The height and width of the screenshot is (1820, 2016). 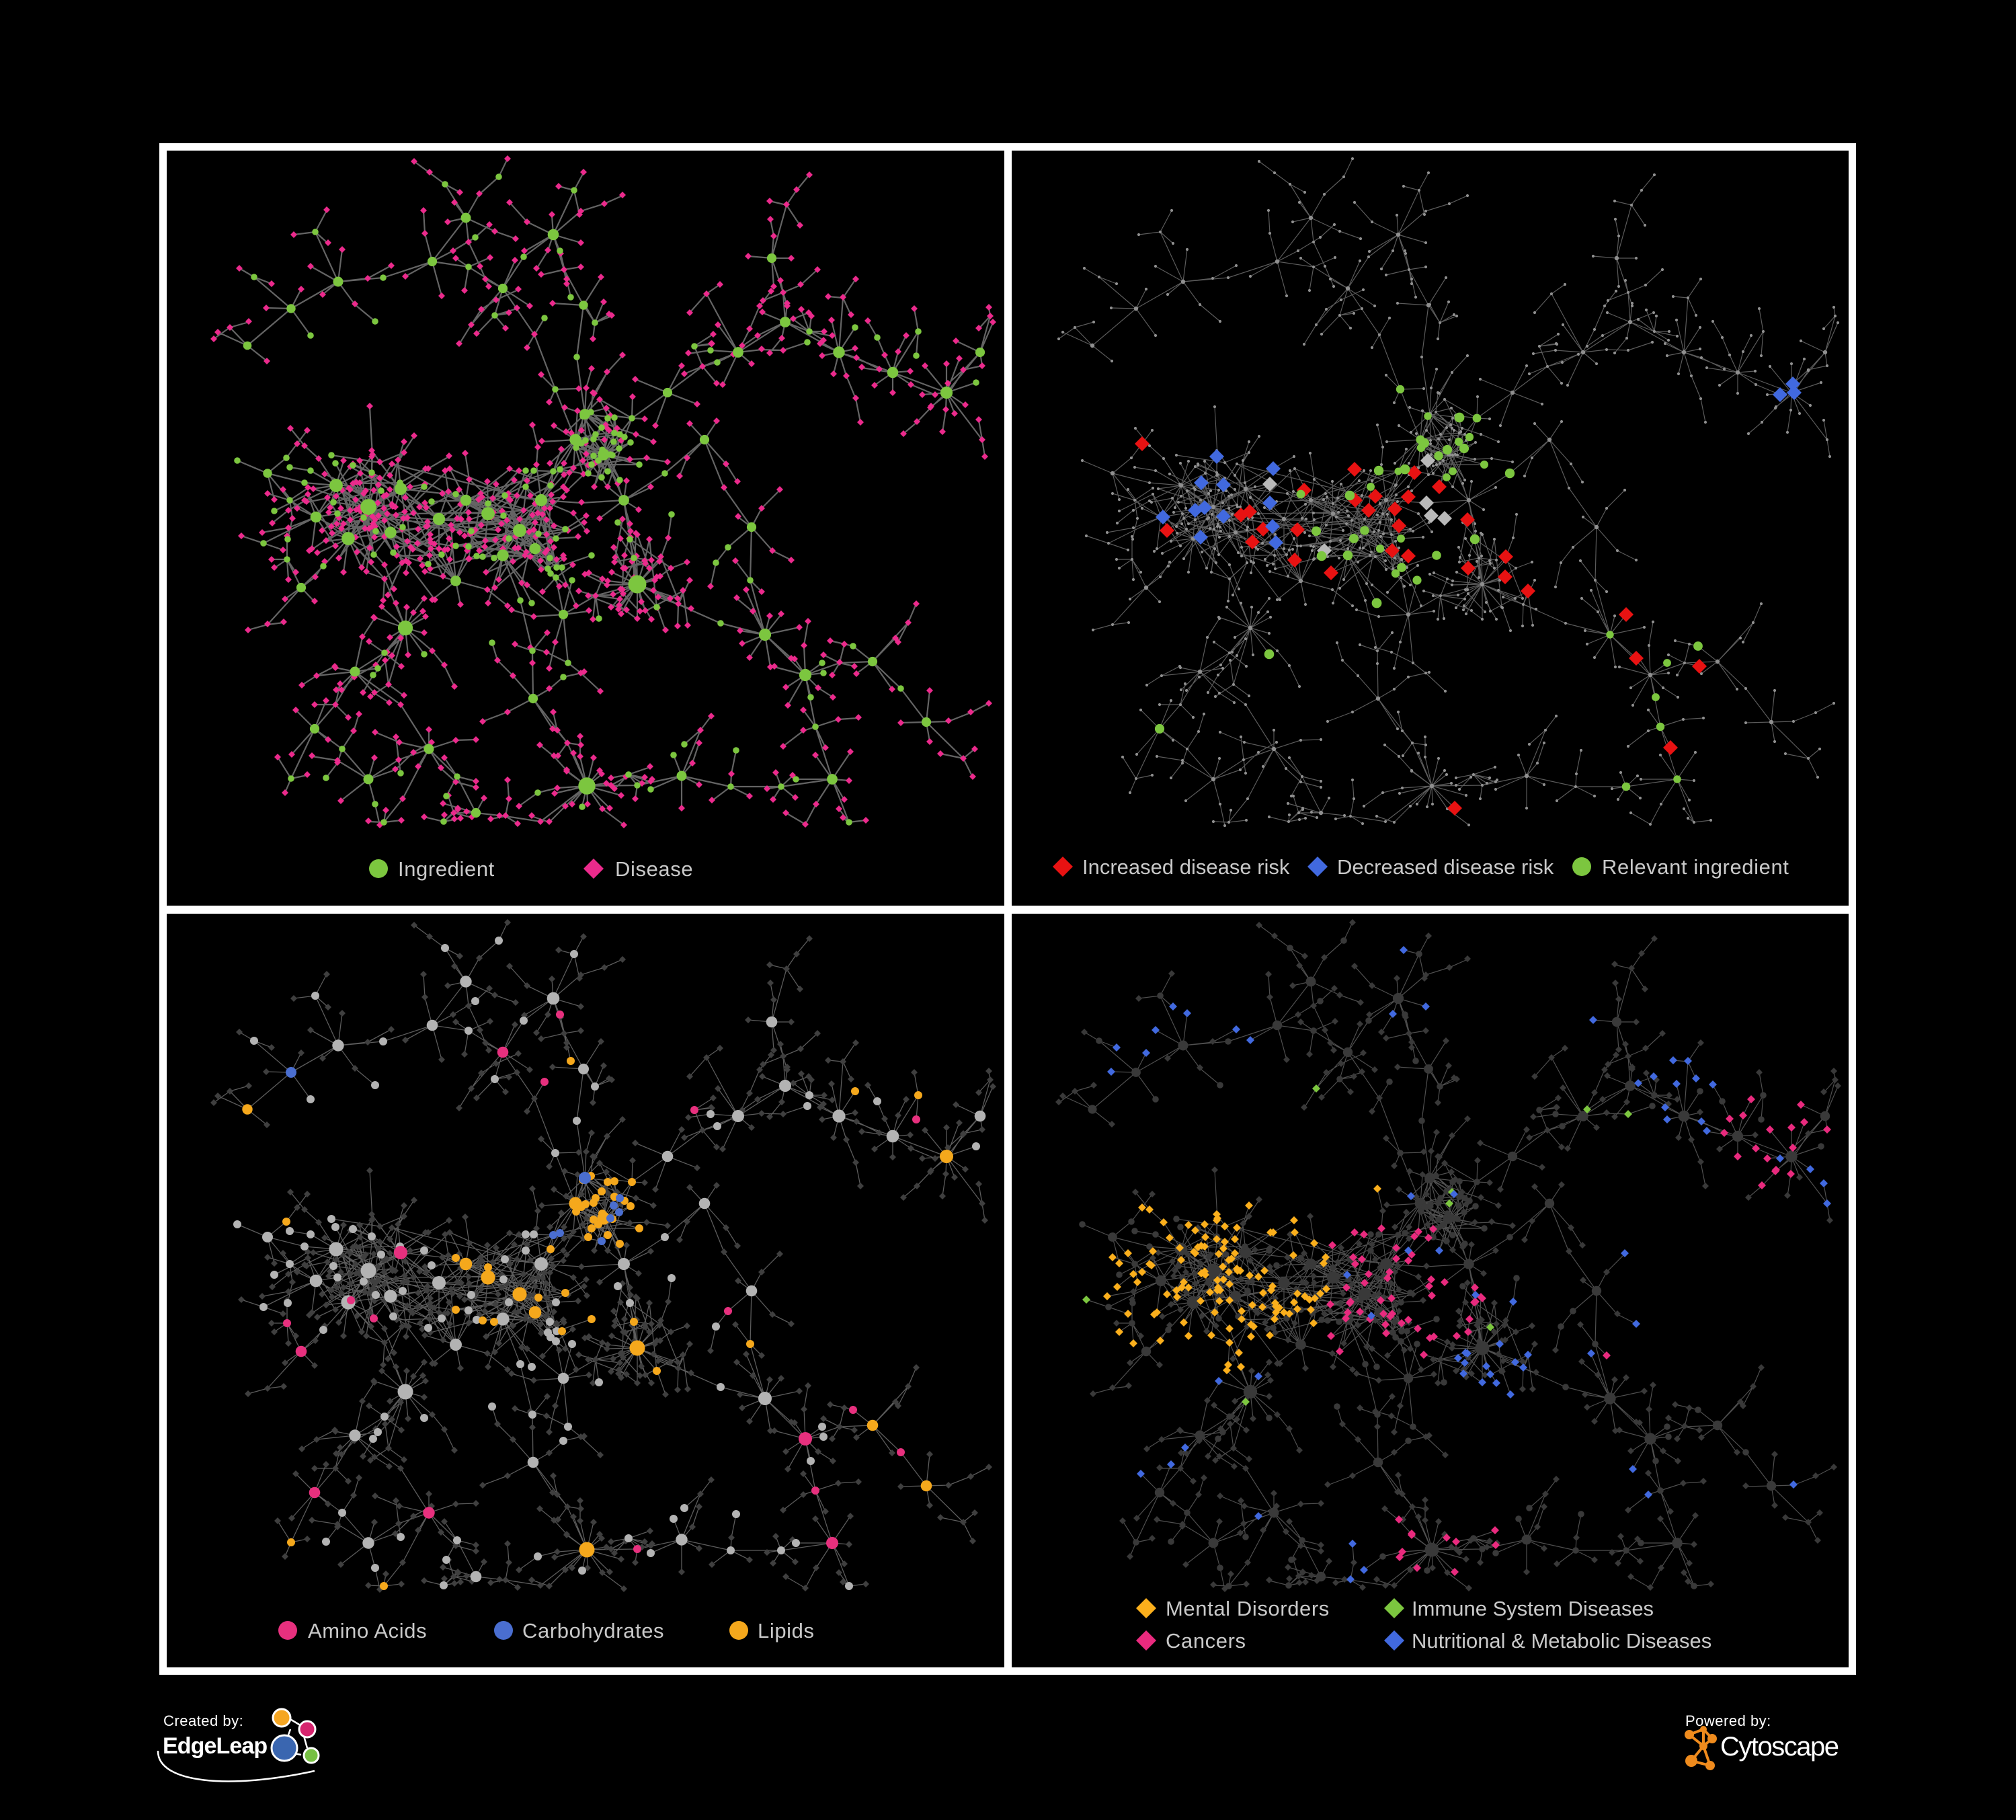 I want to click on svg-text: Lipids, so click(x=786, y=1631).